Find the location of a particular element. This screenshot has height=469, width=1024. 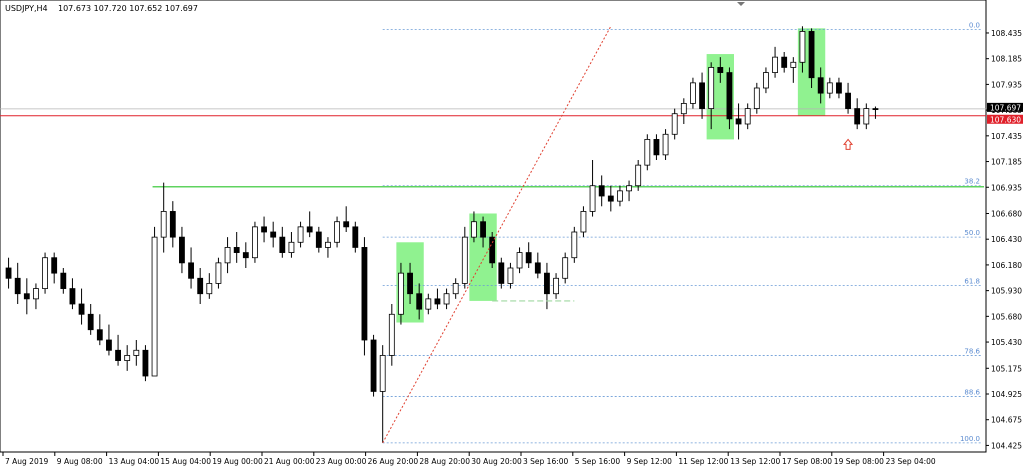

y-tick-label-11: 105.680 is located at coordinates (1006, 316).